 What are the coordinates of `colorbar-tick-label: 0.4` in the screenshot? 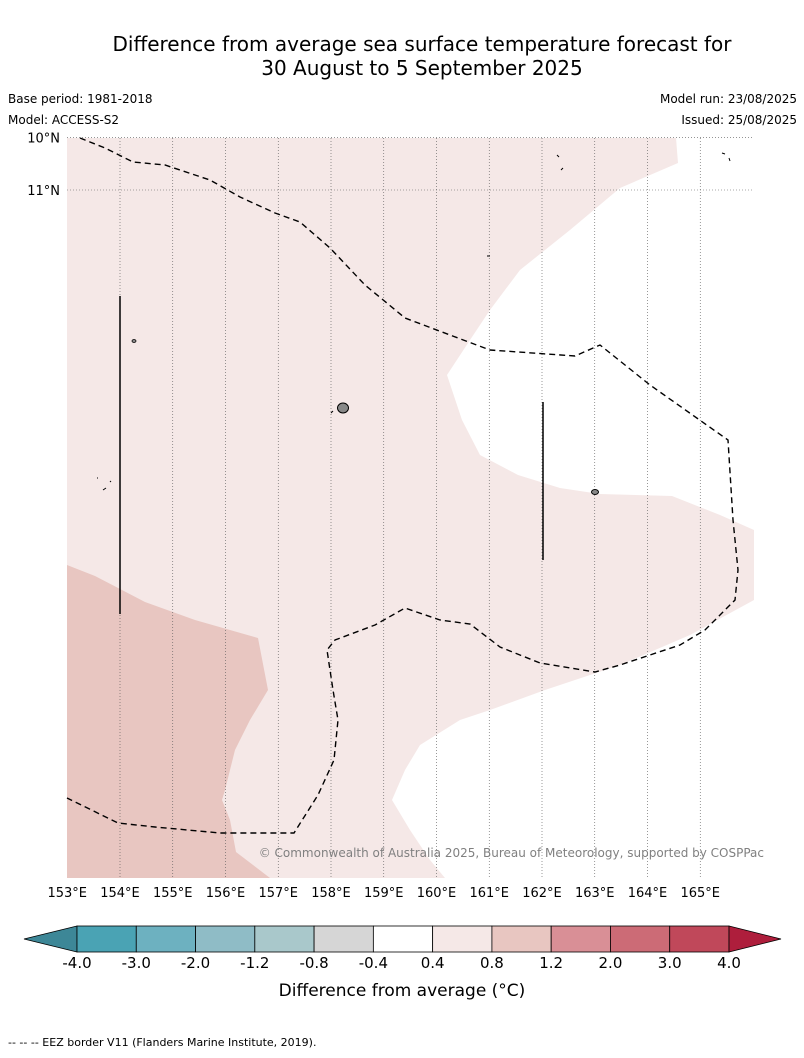 It's located at (433, 963).